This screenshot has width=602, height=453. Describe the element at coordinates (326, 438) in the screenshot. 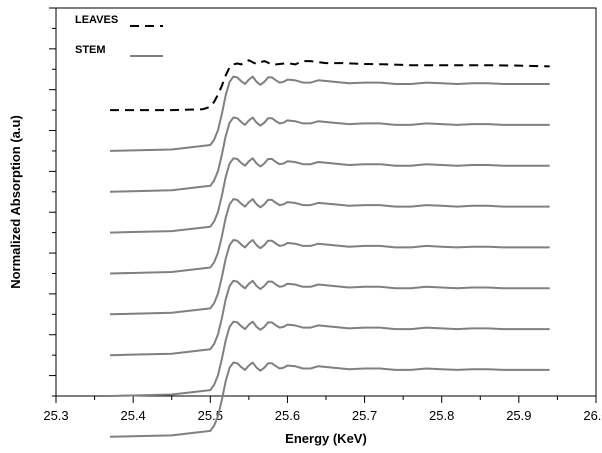

I see `x-axis-title: Energy (KeV)` at that location.